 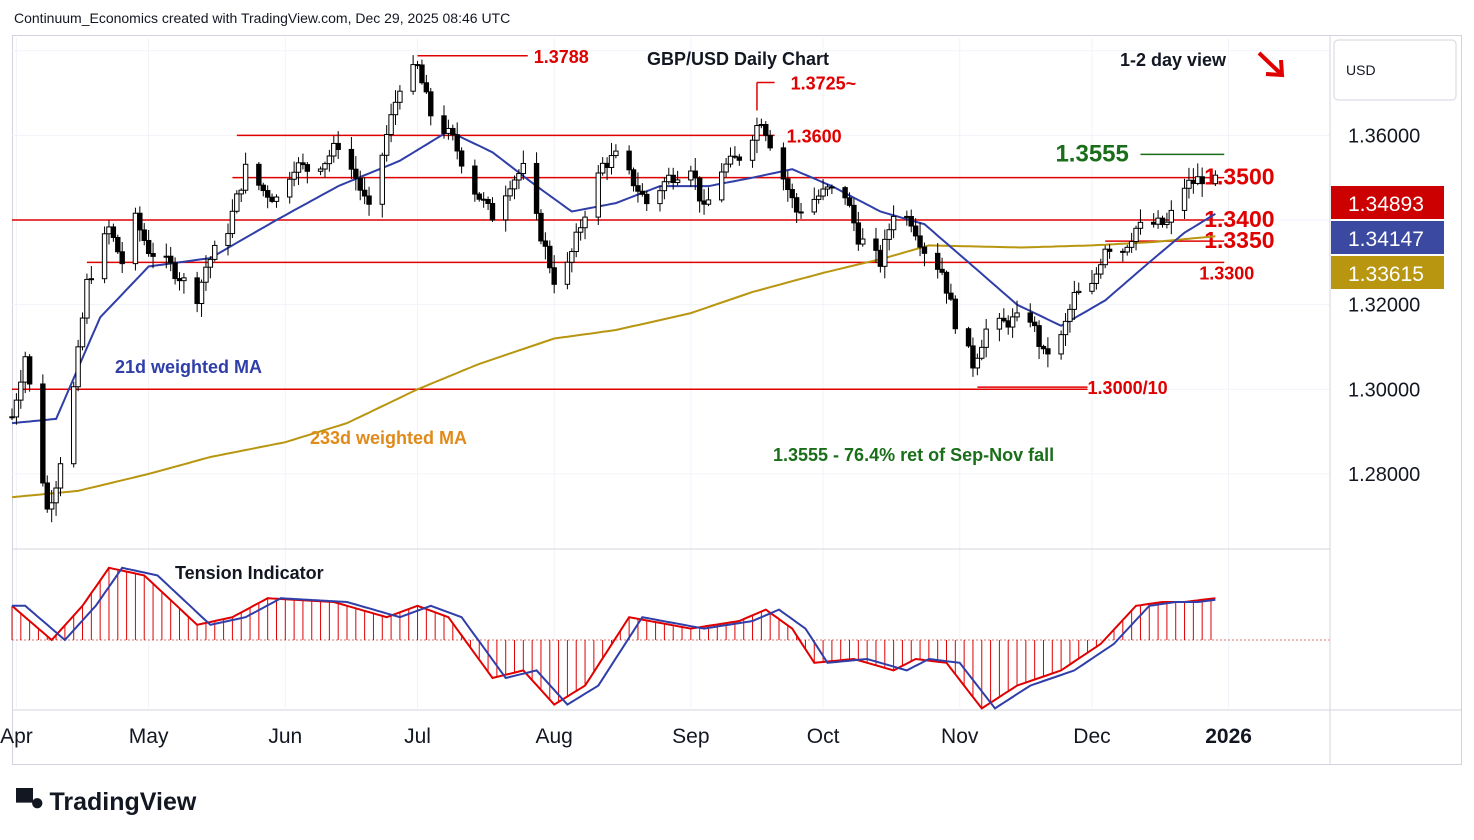 I want to click on currency-button: USD, so click(x=1395, y=70).